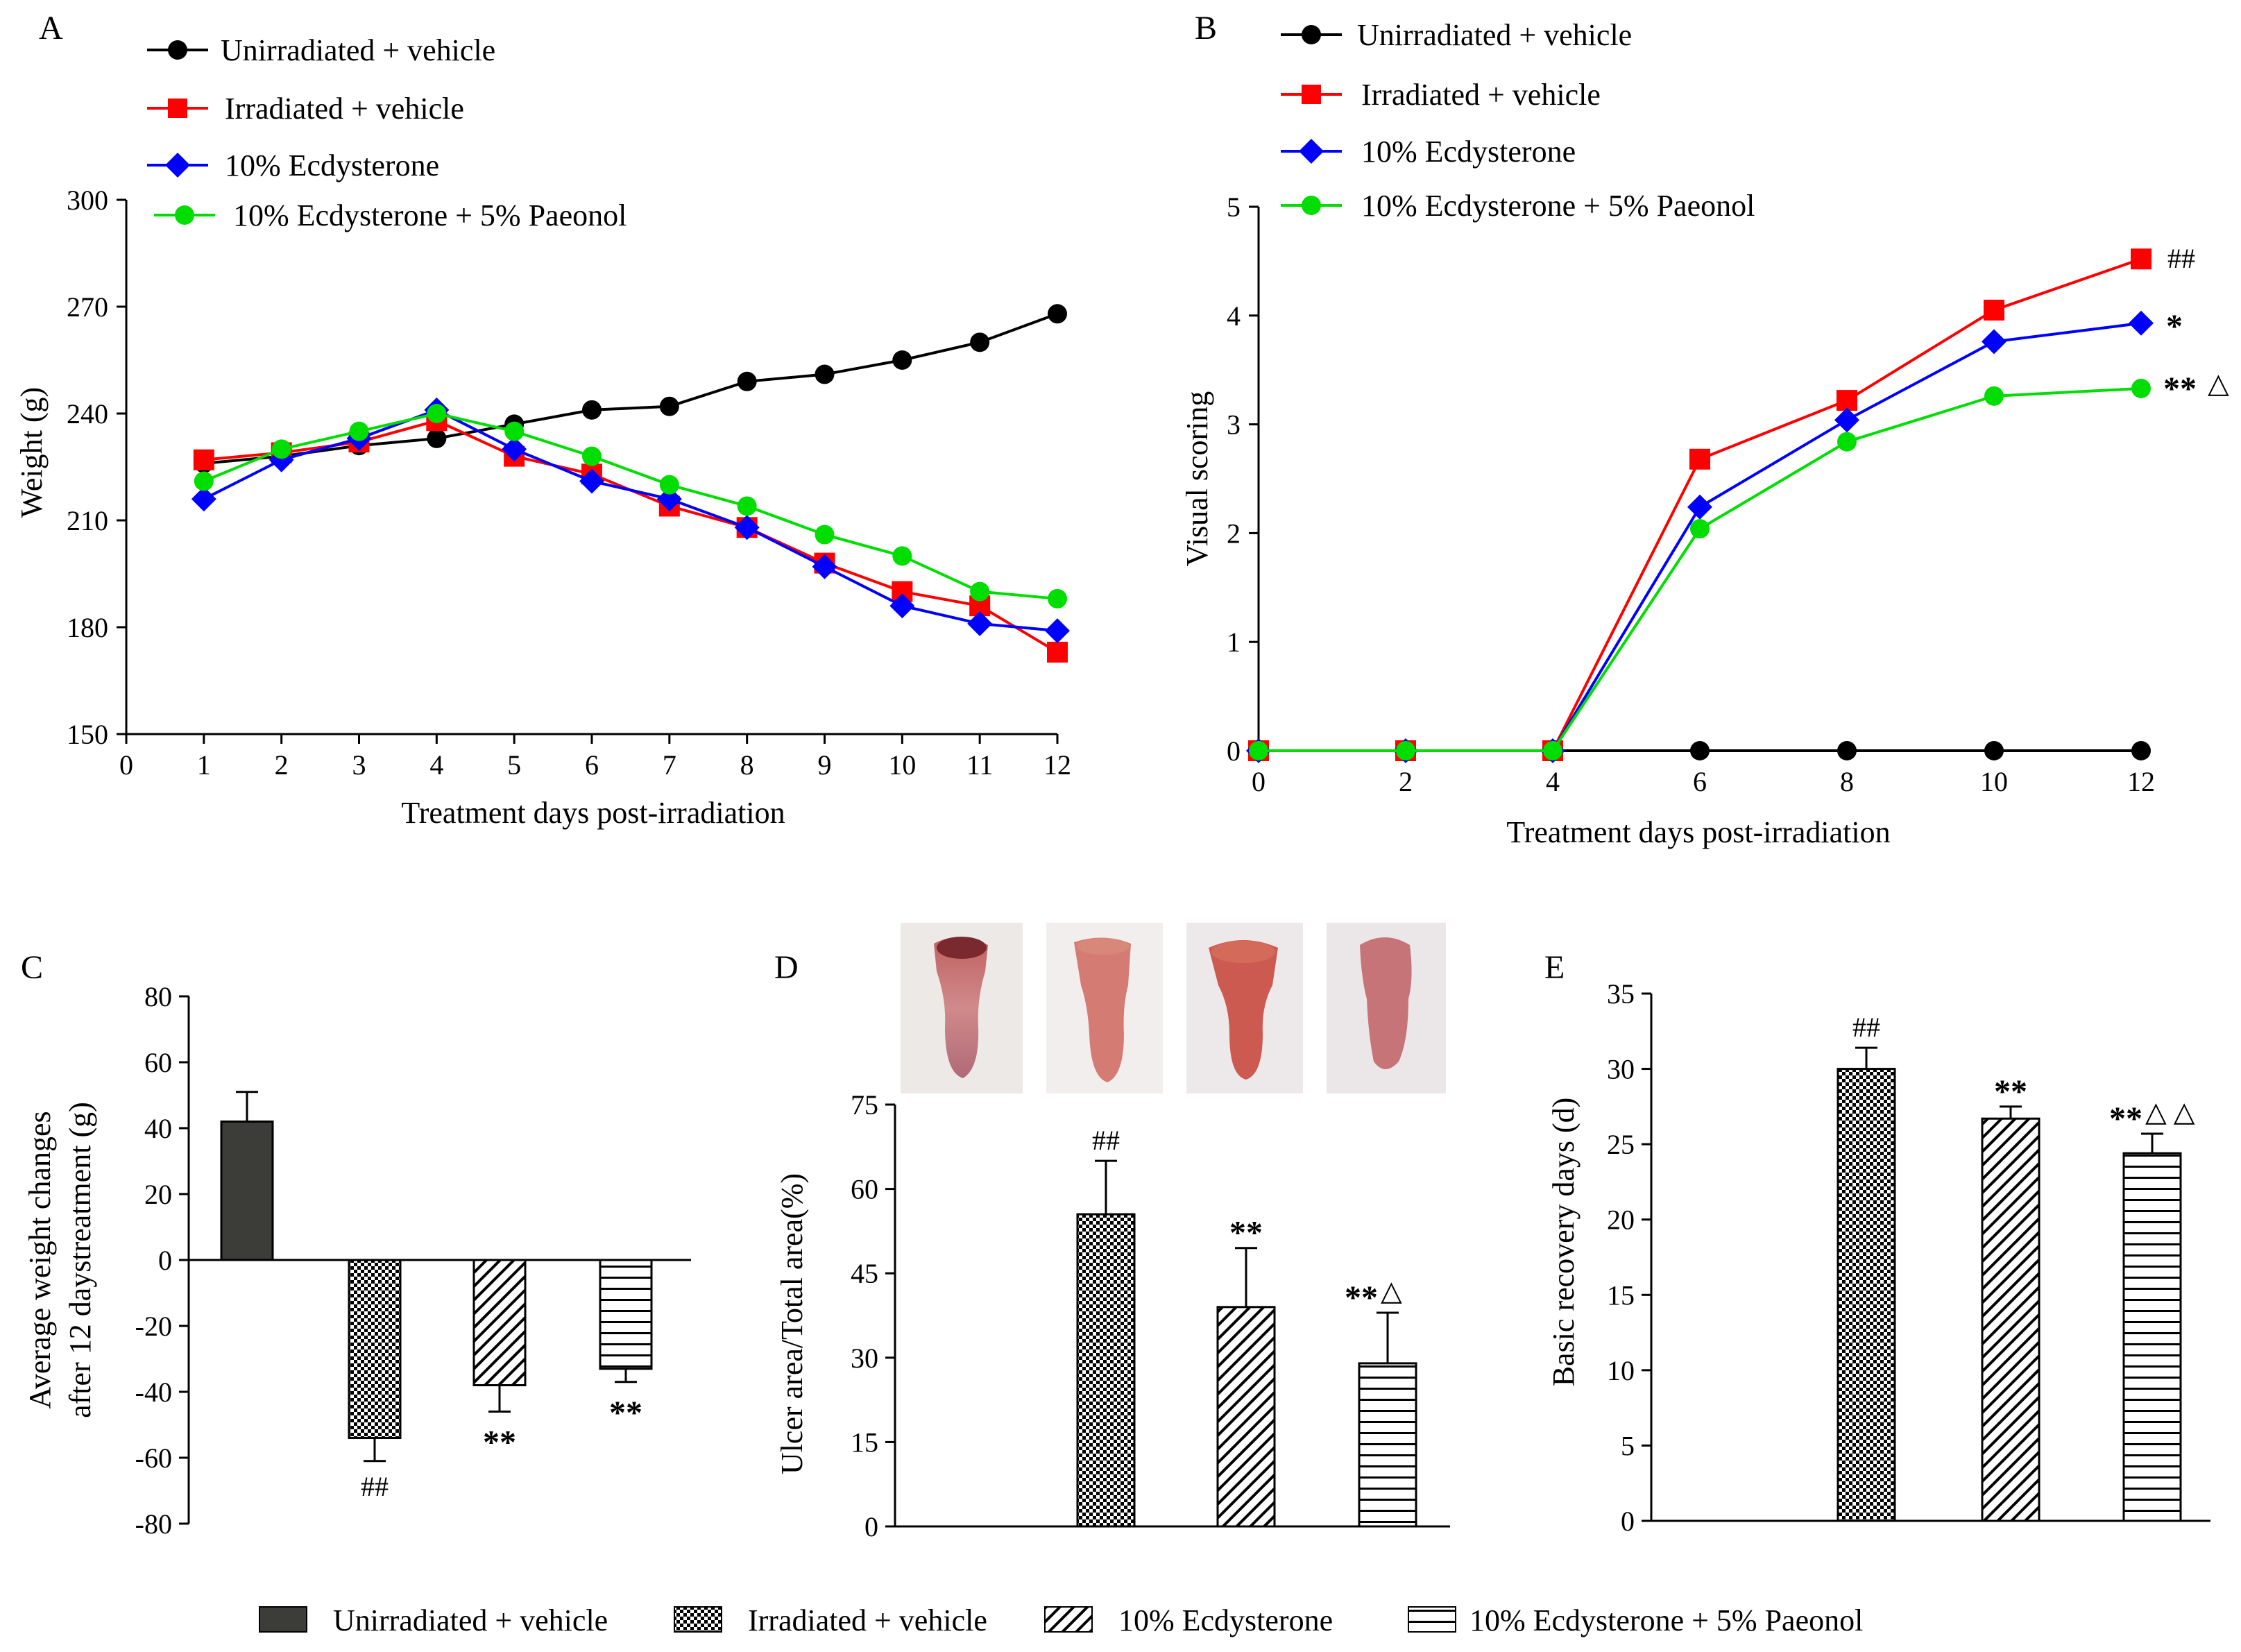 The width and height of the screenshot is (2241, 1652). I want to click on axis-c-y-tick-label: 60, so click(158, 1062).